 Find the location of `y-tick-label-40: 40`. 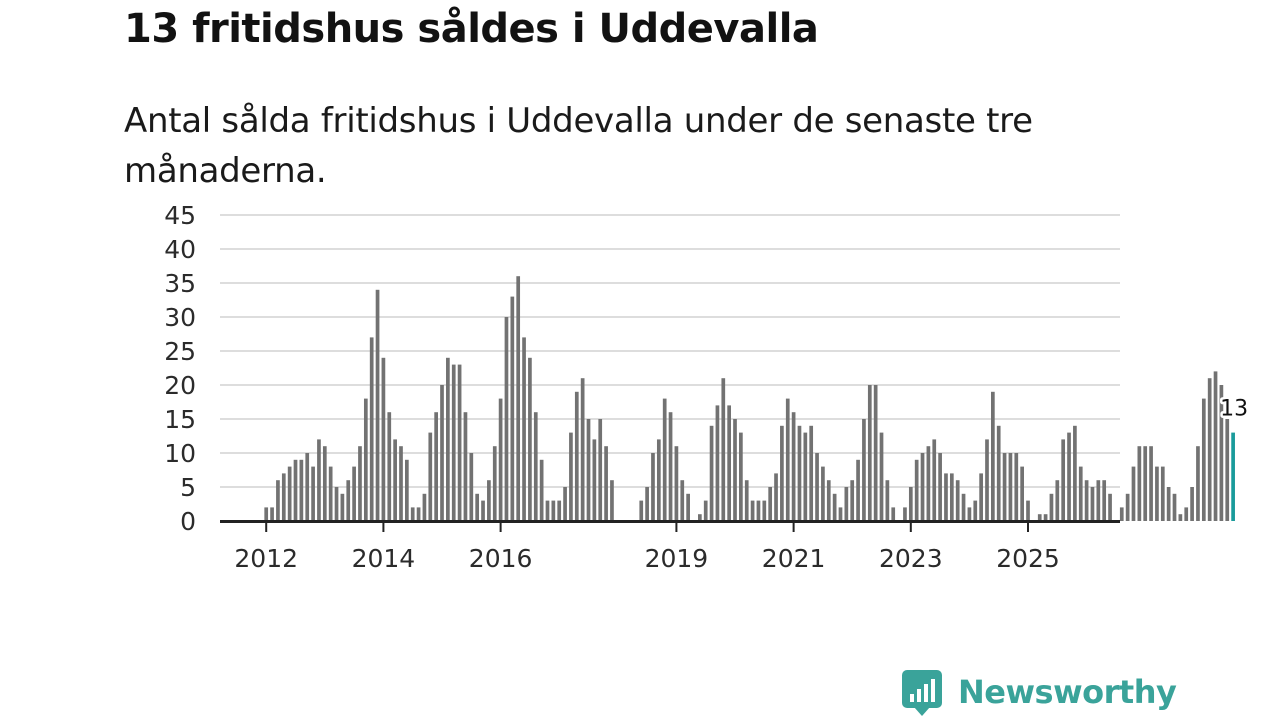

y-tick-label-40: 40 is located at coordinates (180, 249).